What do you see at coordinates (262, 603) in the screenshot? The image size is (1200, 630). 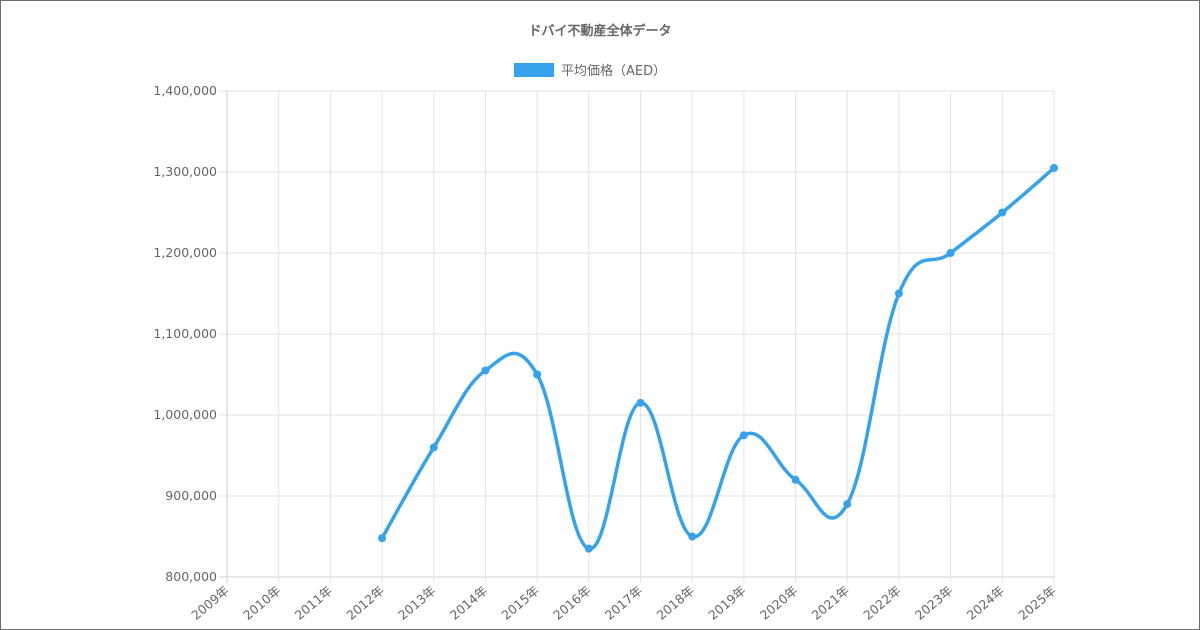 I see `x-tick-label: 2010年` at bounding box center [262, 603].